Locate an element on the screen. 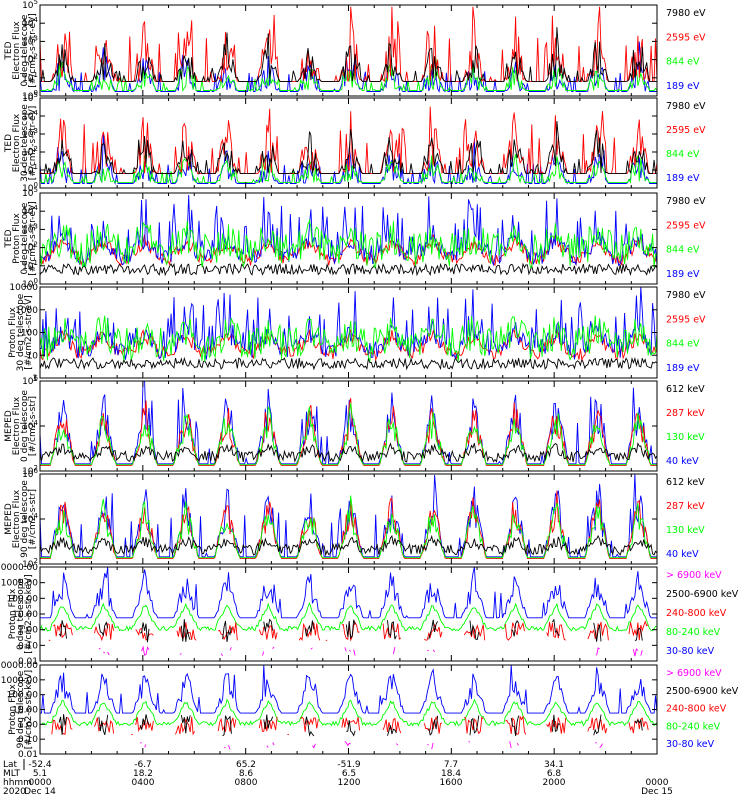 This screenshot has height=800, width=750. x-tick-label-date: Dec 14 is located at coordinates (40, 792).